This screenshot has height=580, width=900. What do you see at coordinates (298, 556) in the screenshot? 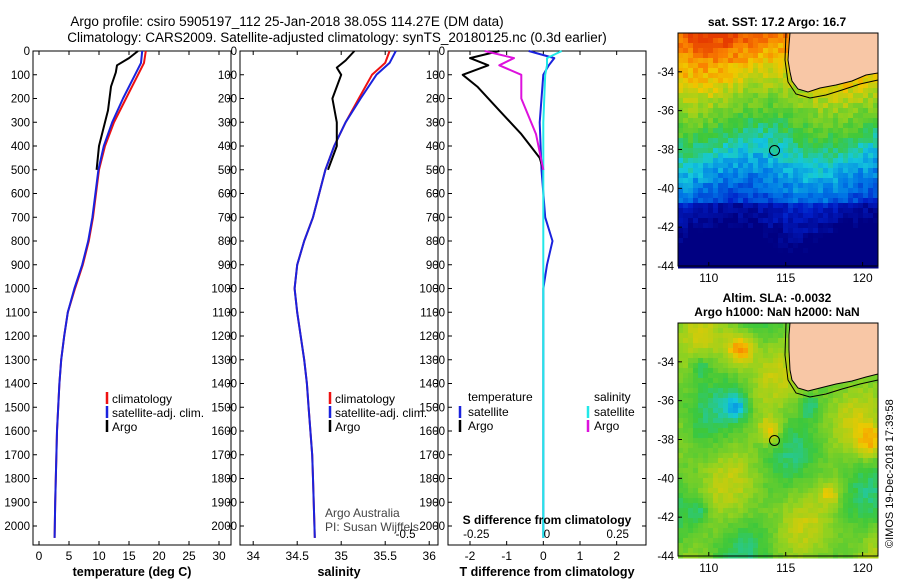
I see `x-tick-label: 34.5` at bounding box center [298, 556].